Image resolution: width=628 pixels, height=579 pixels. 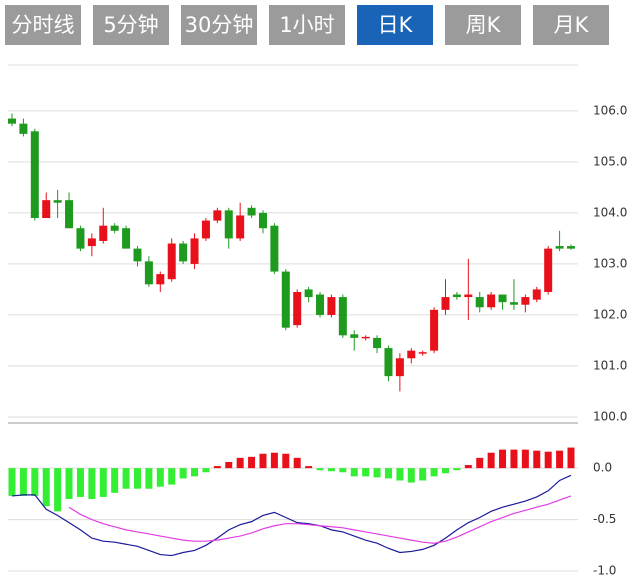 What do you see at coordinates (610, 314) in the screenshot?
I see `y-tick-label: 102.0` at bounding box center [610, 314].